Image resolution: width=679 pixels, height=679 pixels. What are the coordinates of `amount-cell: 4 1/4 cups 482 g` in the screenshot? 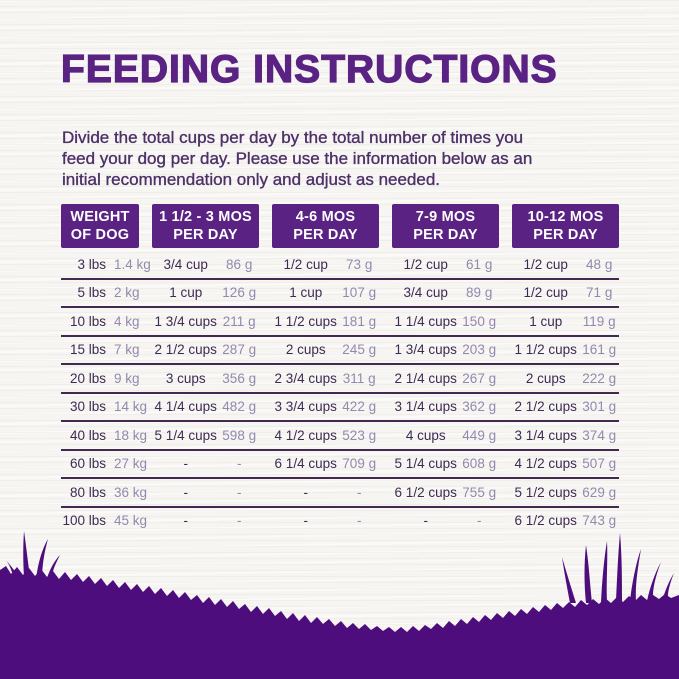 It's located at (205, 406).